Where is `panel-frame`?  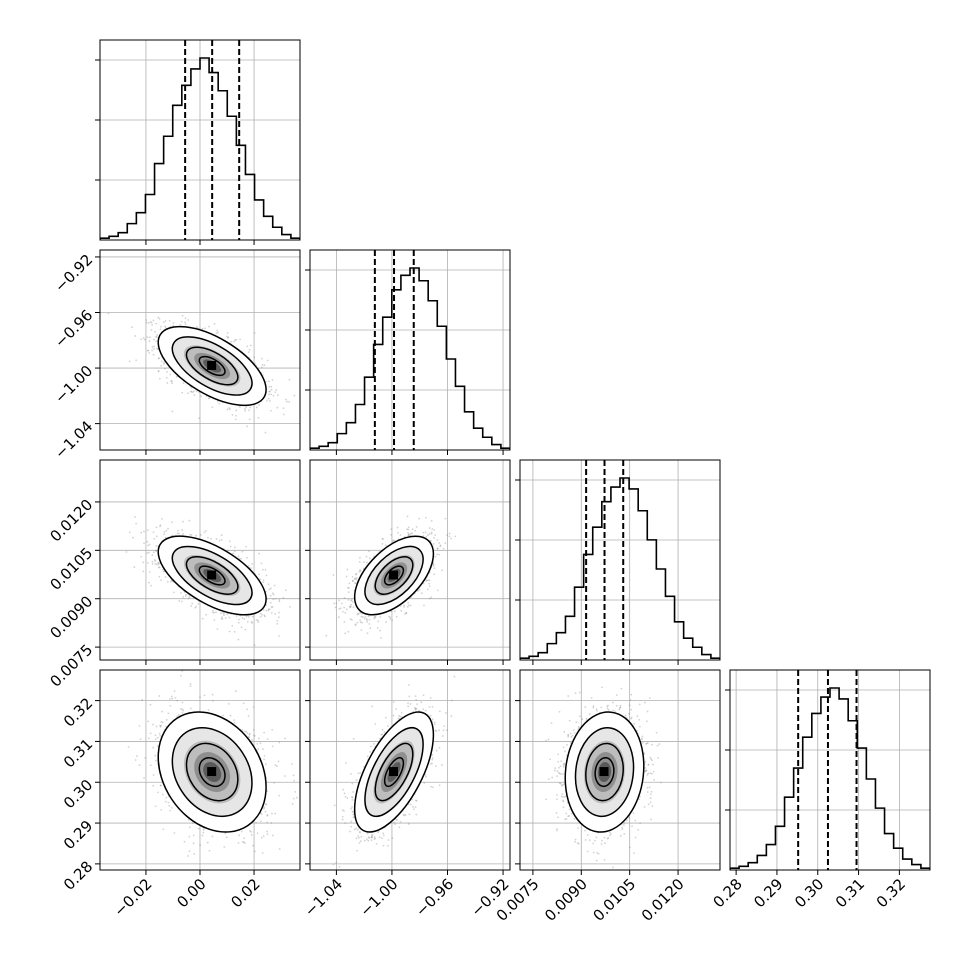
panel-frame is located at coordinates (620, 560).